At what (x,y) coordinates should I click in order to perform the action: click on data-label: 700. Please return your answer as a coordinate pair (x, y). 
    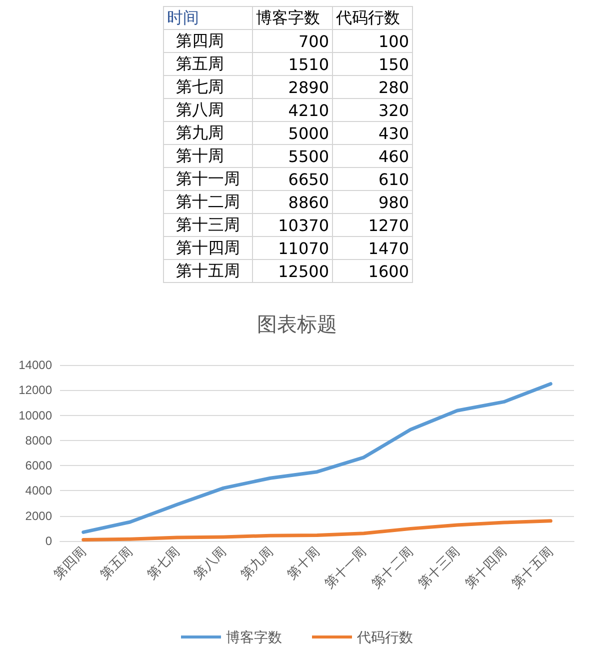
    Looking at the image, I should click on (292, 41).